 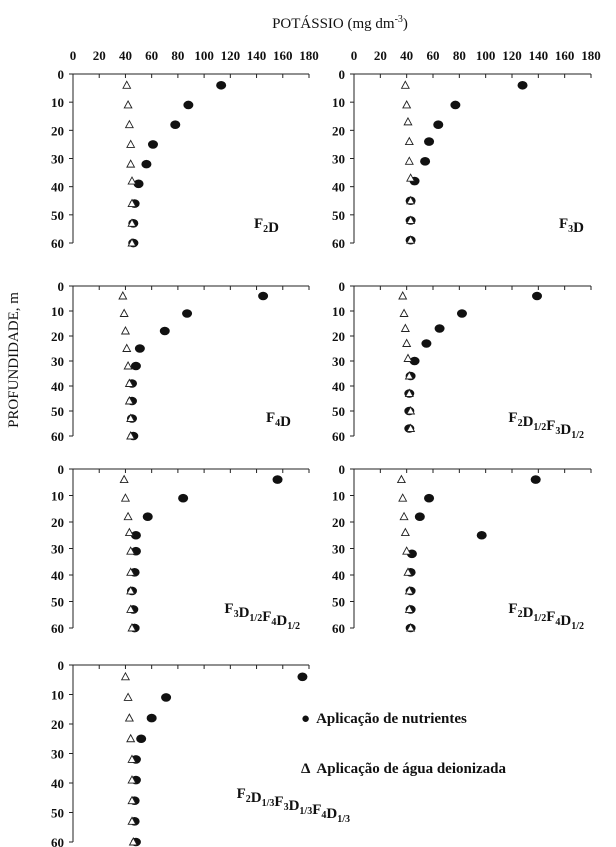 I want to click on figure-title: POTÁSSIO (mg dm-3), so click(x=340, y=23).